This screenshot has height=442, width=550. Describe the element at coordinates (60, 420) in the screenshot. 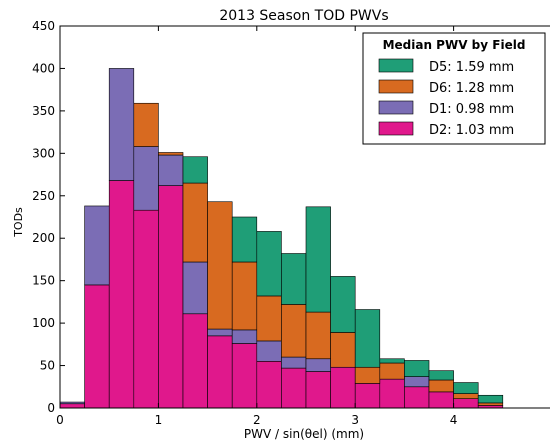

I see `x-tick-label-0: 0` at that location.